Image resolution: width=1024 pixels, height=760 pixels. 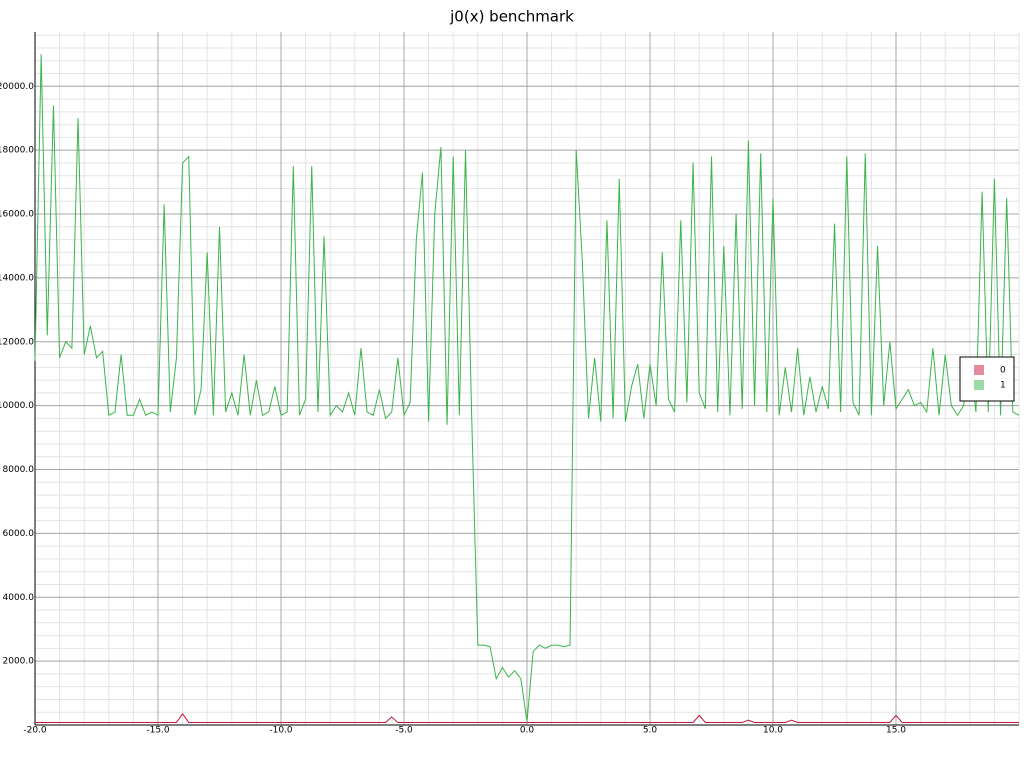 I want to click on y-tick-label: 18000.0, so click(x=17, y=151).